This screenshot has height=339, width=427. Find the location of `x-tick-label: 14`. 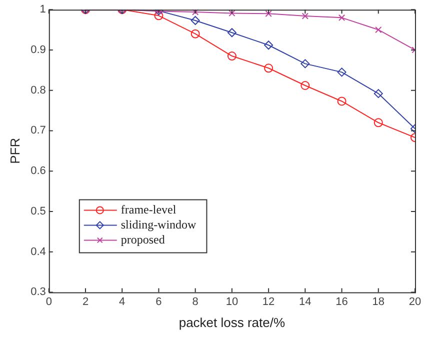

x-tick-label: 14 is located at coordinates (305, 302).